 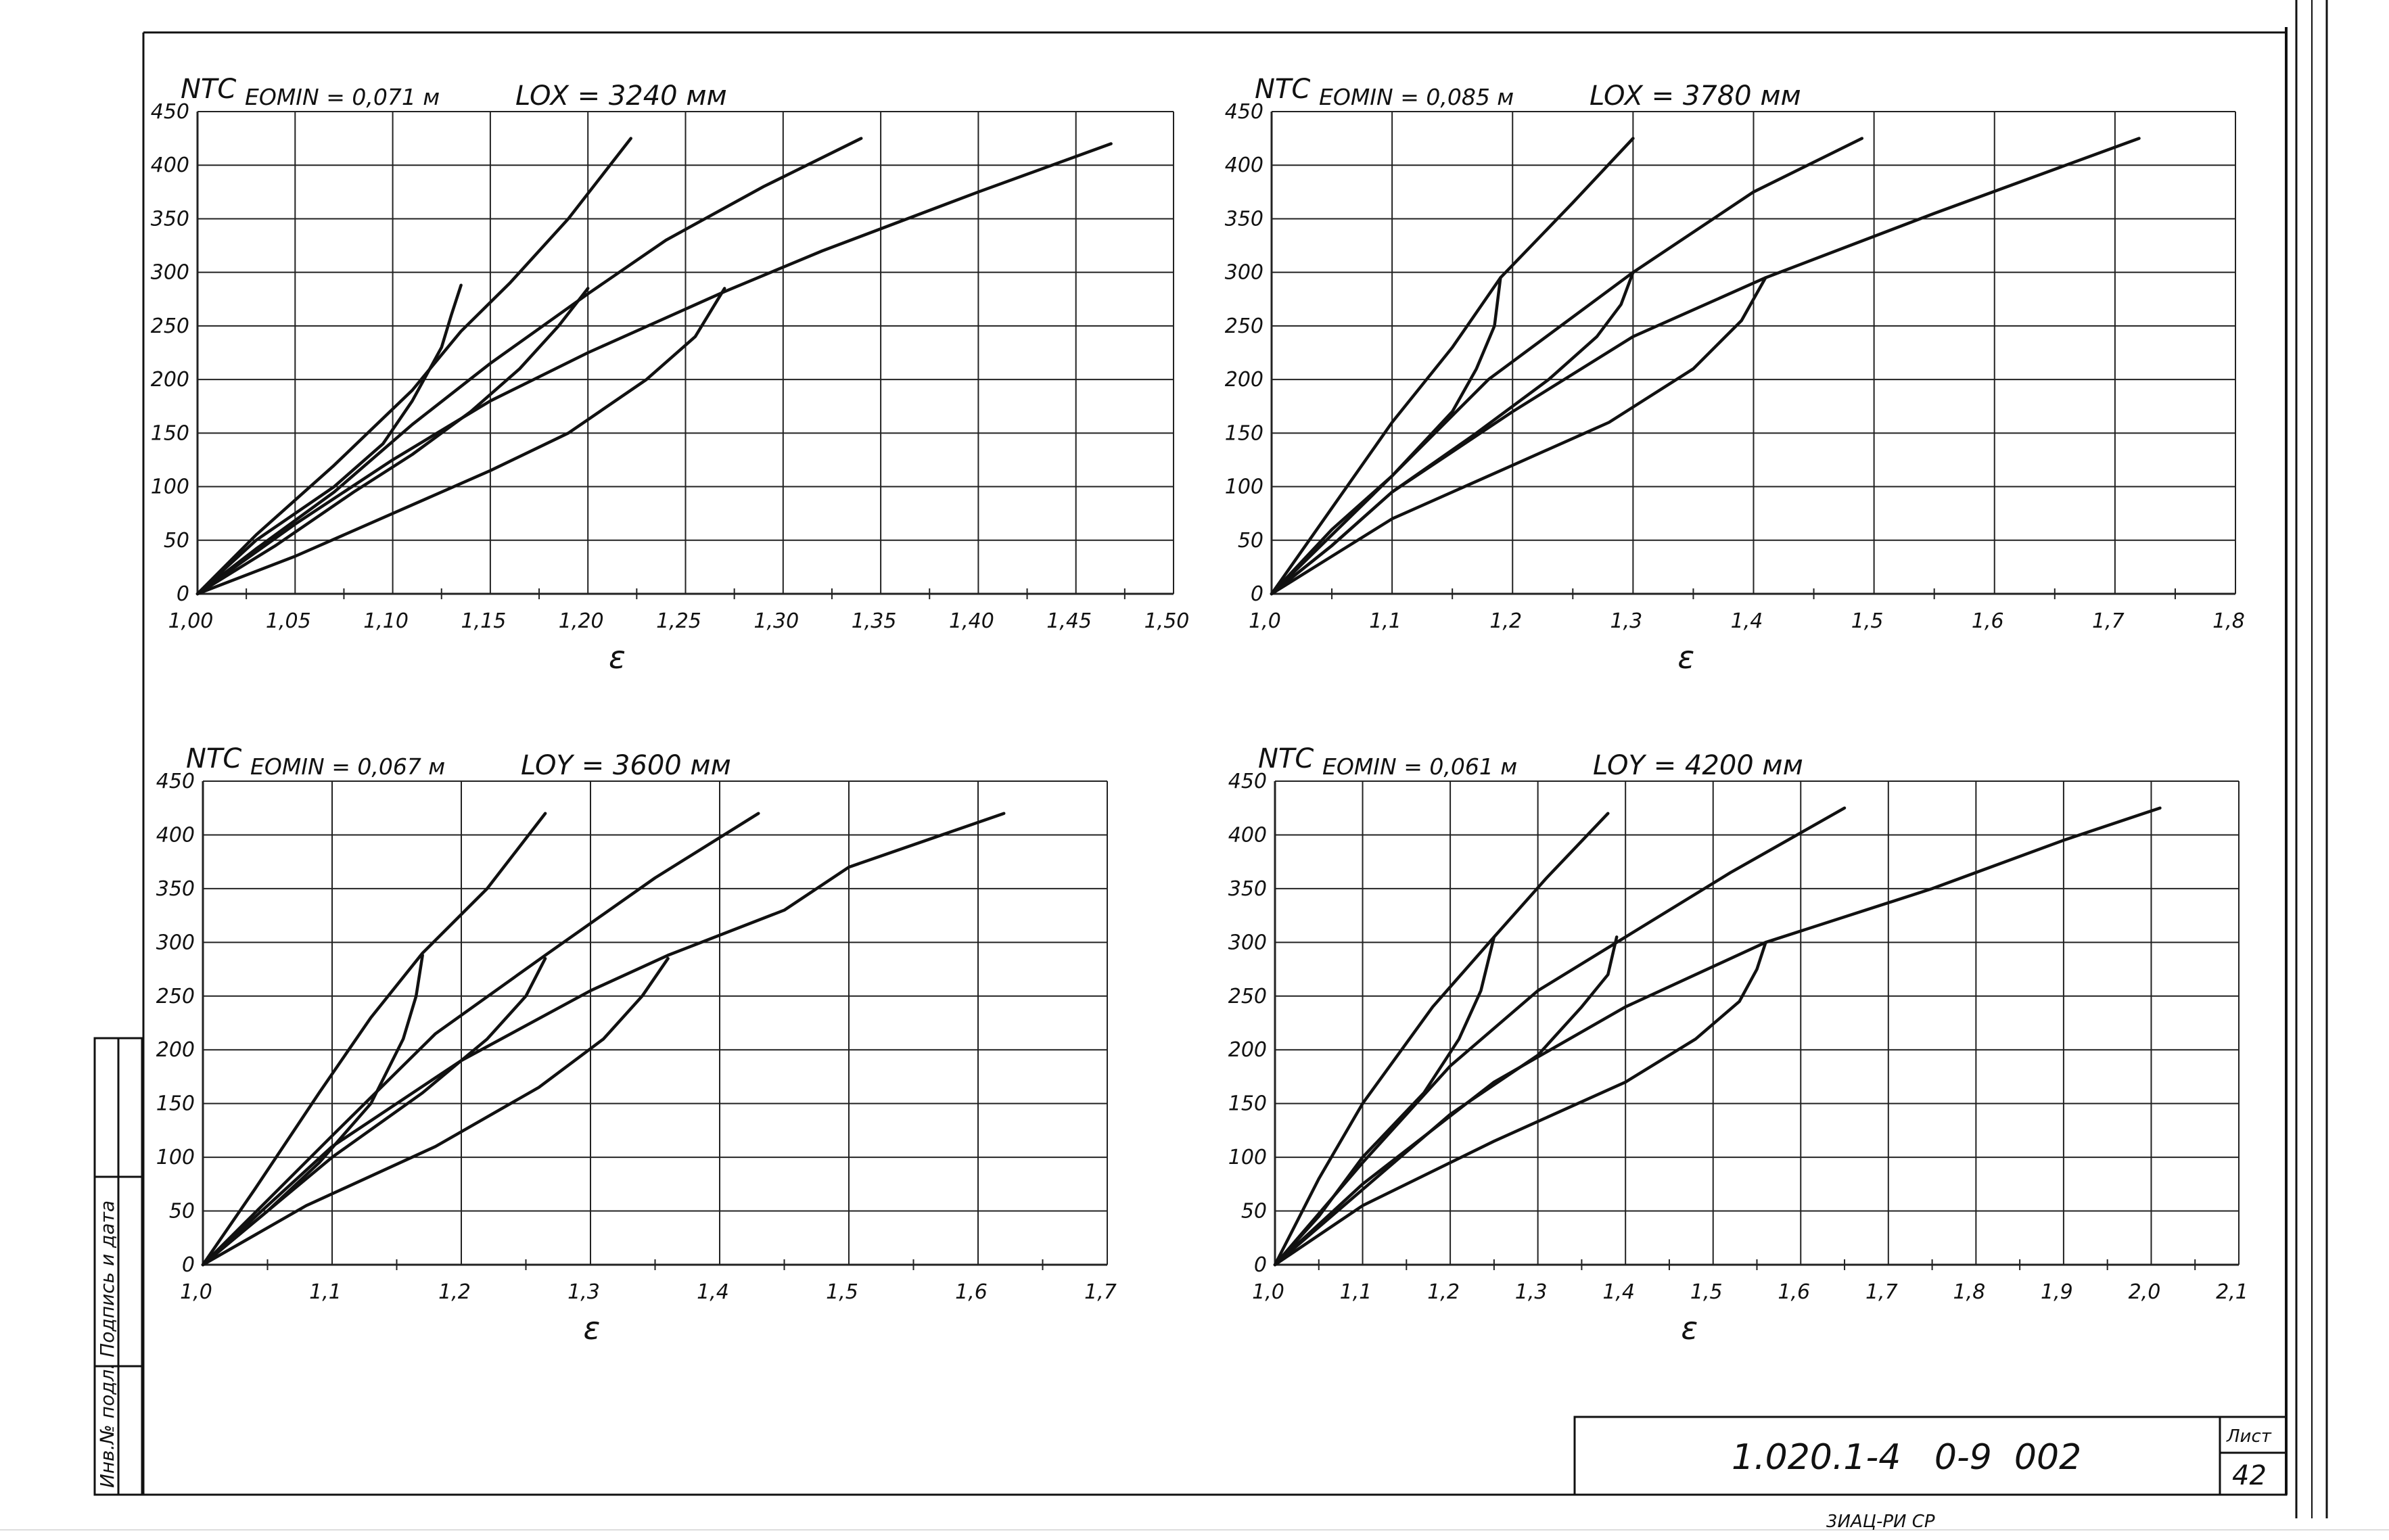 I want to click on side-stamp, so click(x=118, y=1267).